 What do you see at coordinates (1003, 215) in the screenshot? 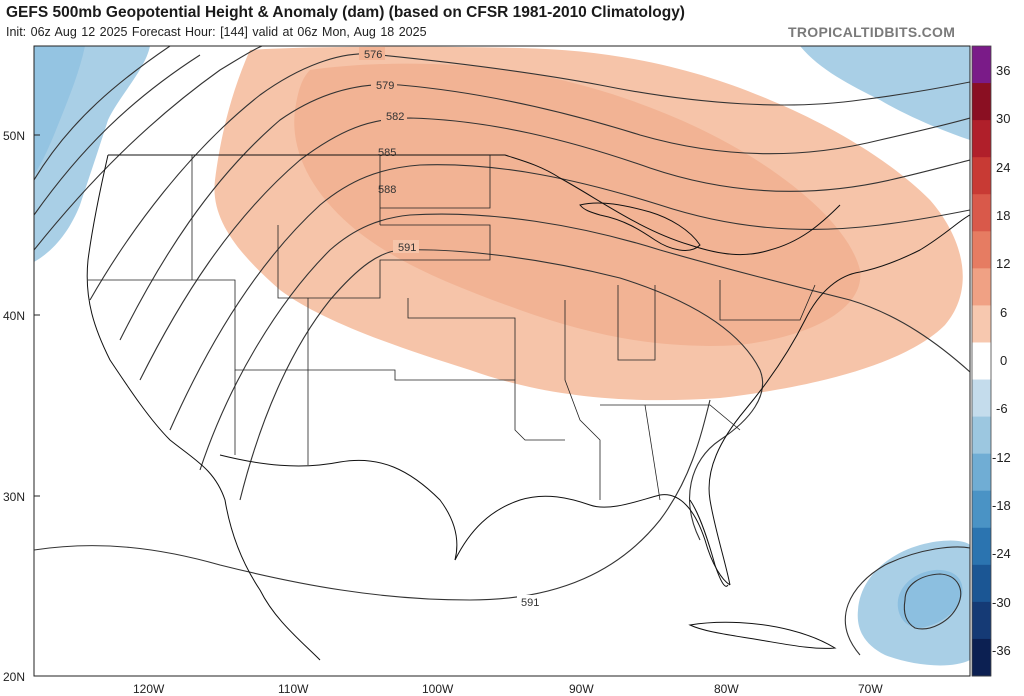
I see `colorbar-label: 18` at bounding box center [1003, 215].